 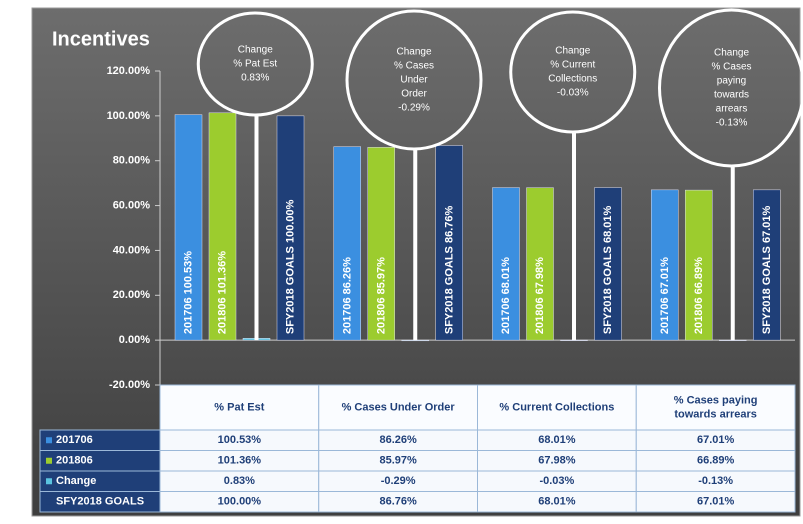 I want to click on bubble-text: paying, so click(x=731, y=81).